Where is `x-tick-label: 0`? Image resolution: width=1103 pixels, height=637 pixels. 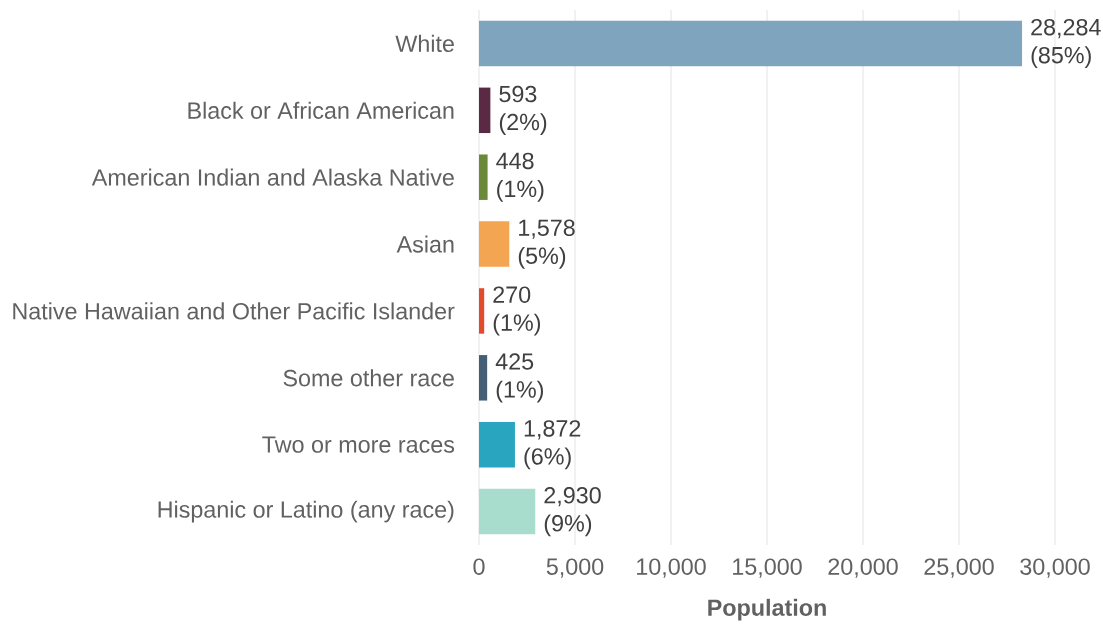 x-tick-label: 0 is located at coordinates (479, 566).